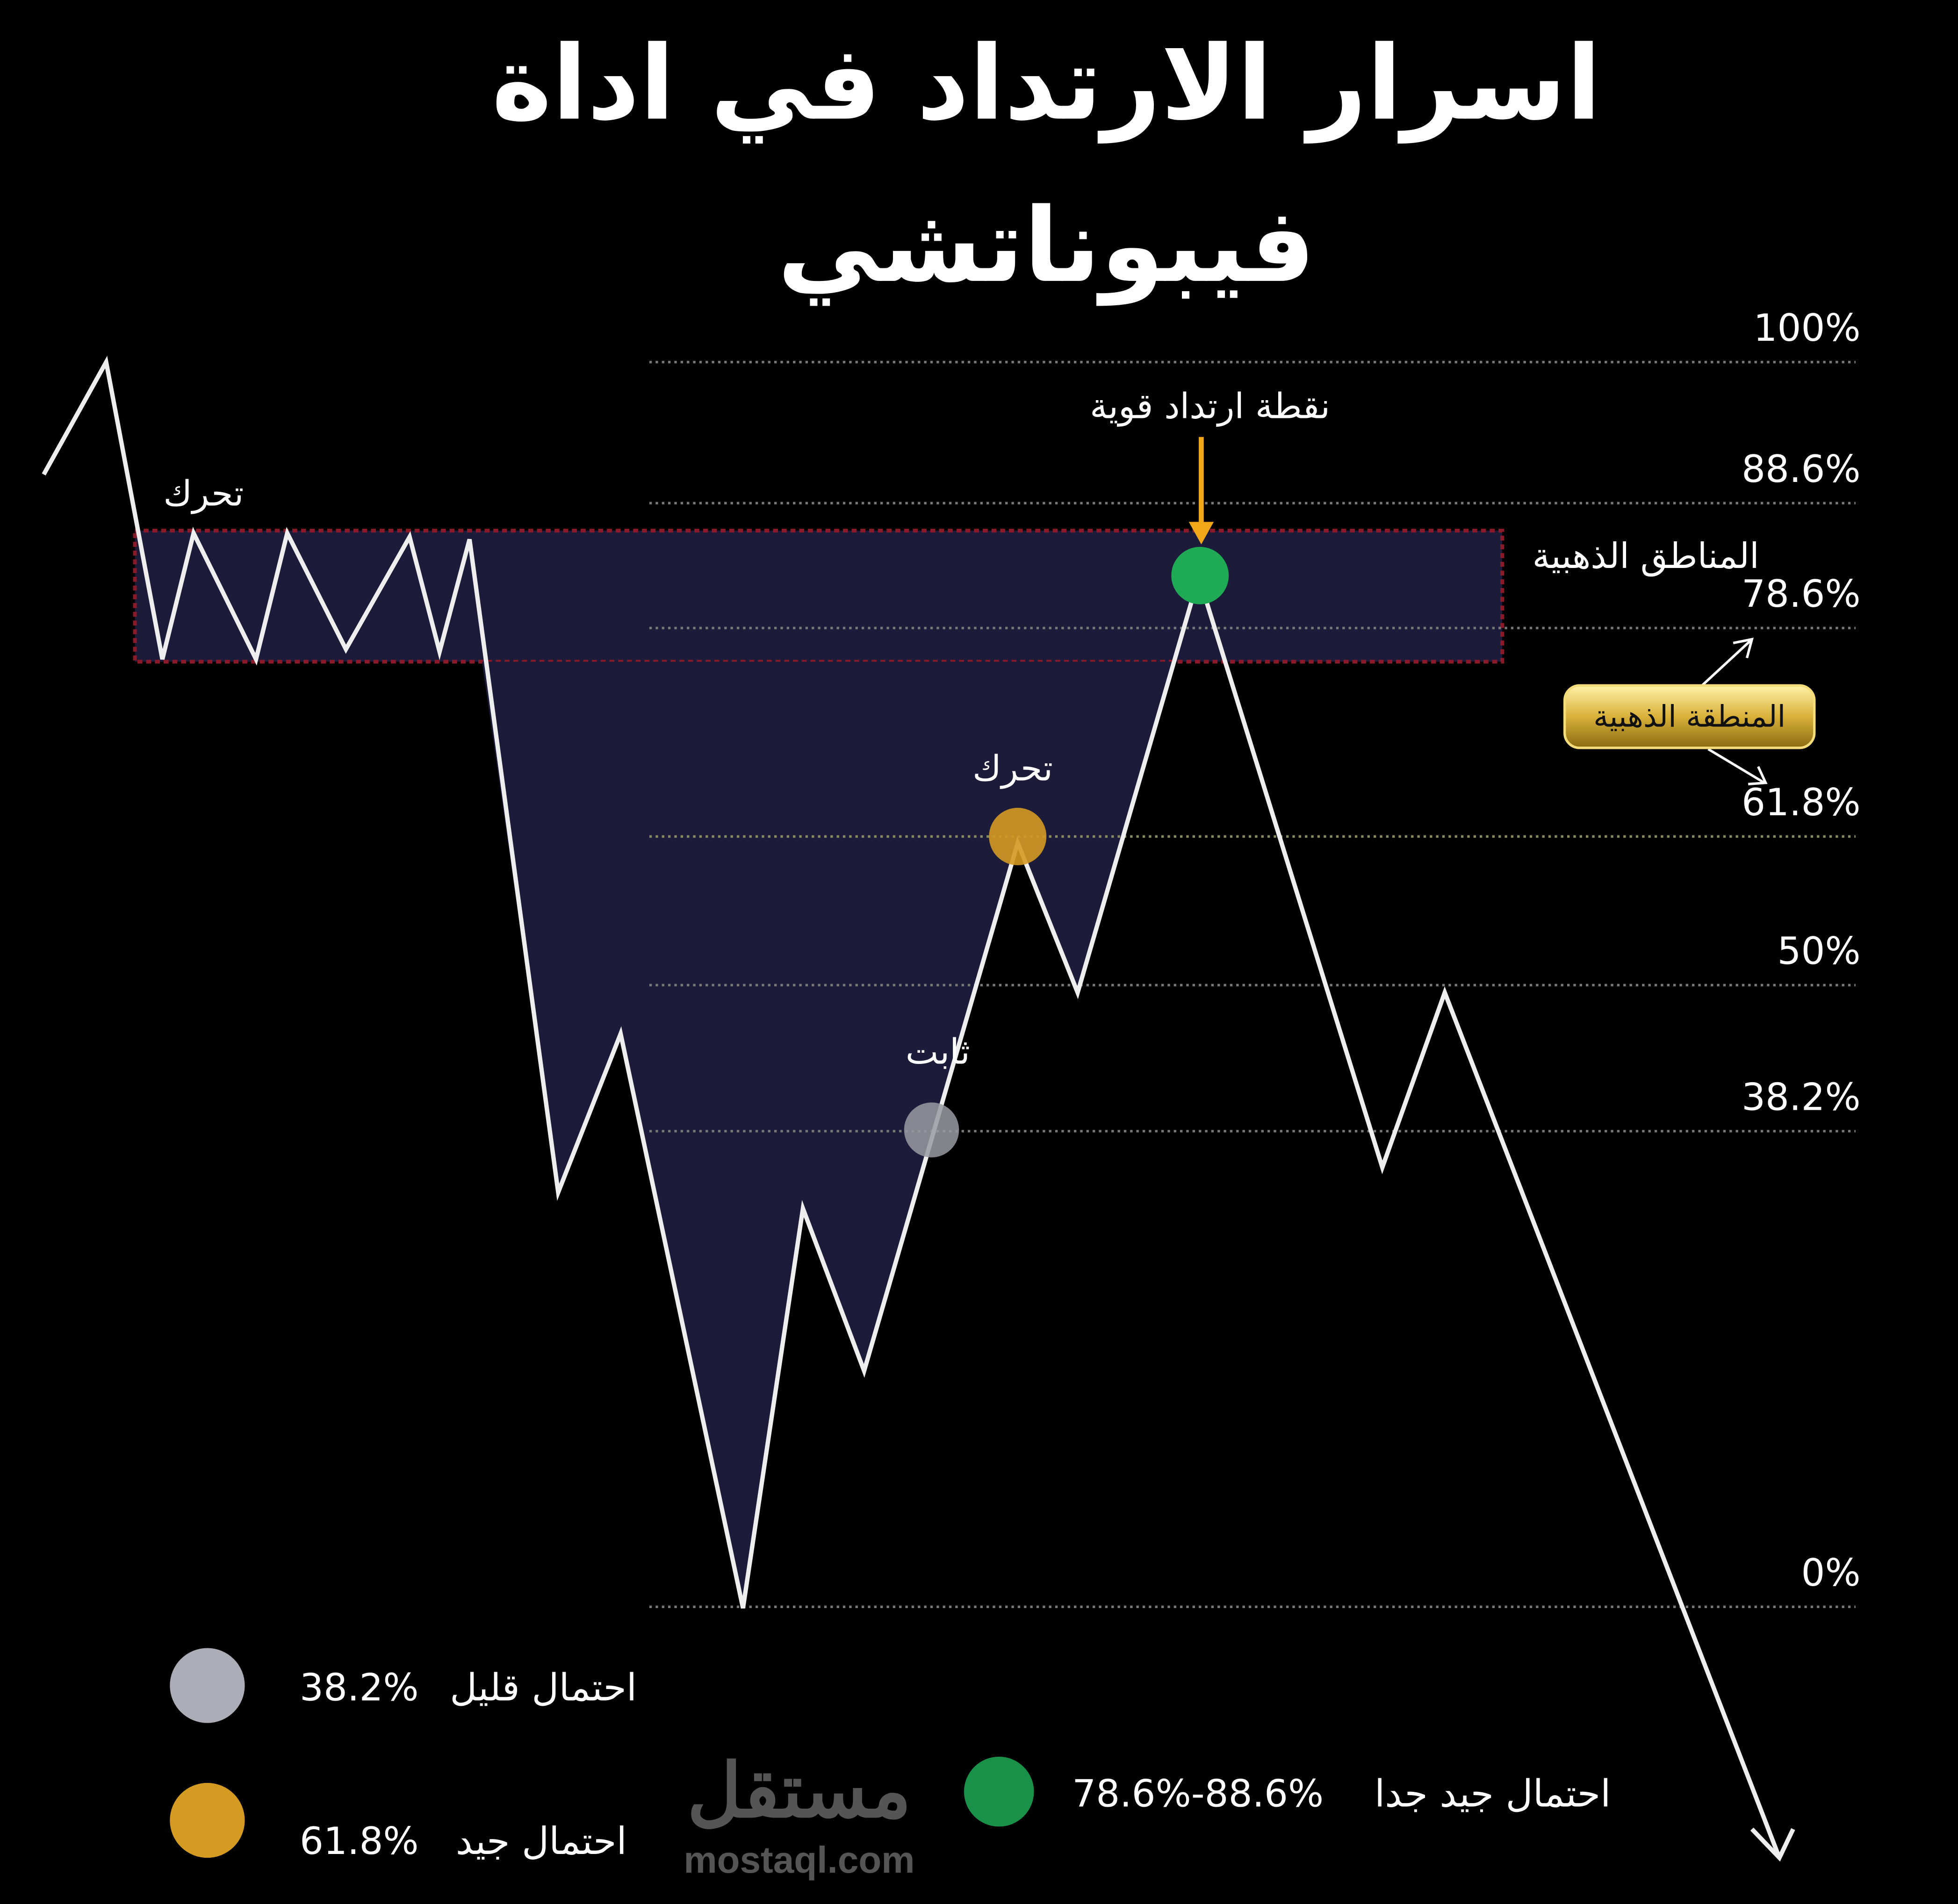 The image size is (1958, 1904). What do you see at coordinates (1198, 1794) in the screenshot?
I see `legend-very-good-pct: 78.6%-88.6%` at bounding box center [1198, 1794].